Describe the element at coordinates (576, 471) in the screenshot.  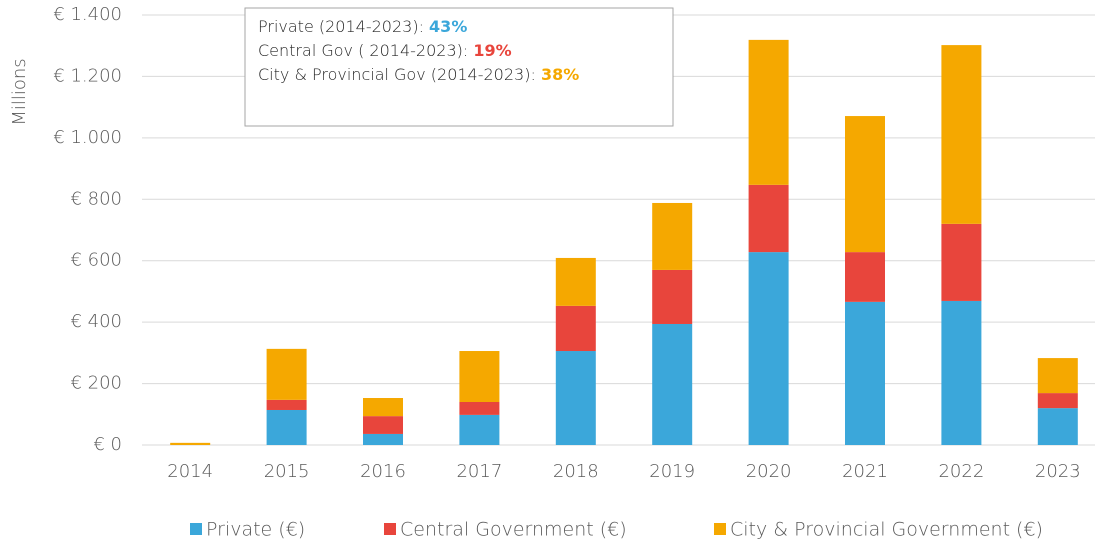
I see `x-tick-label: 2018` at that location.